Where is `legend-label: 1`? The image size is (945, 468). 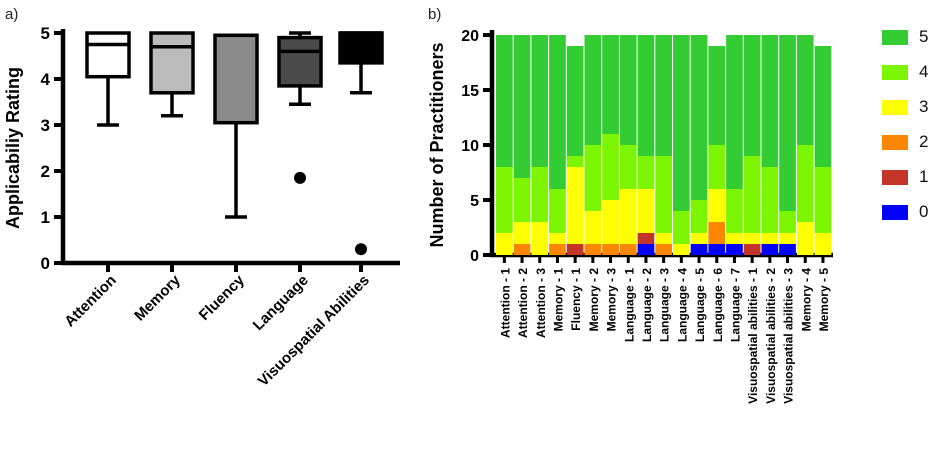
legend-label: 1 is located at coordinates (924, 176).